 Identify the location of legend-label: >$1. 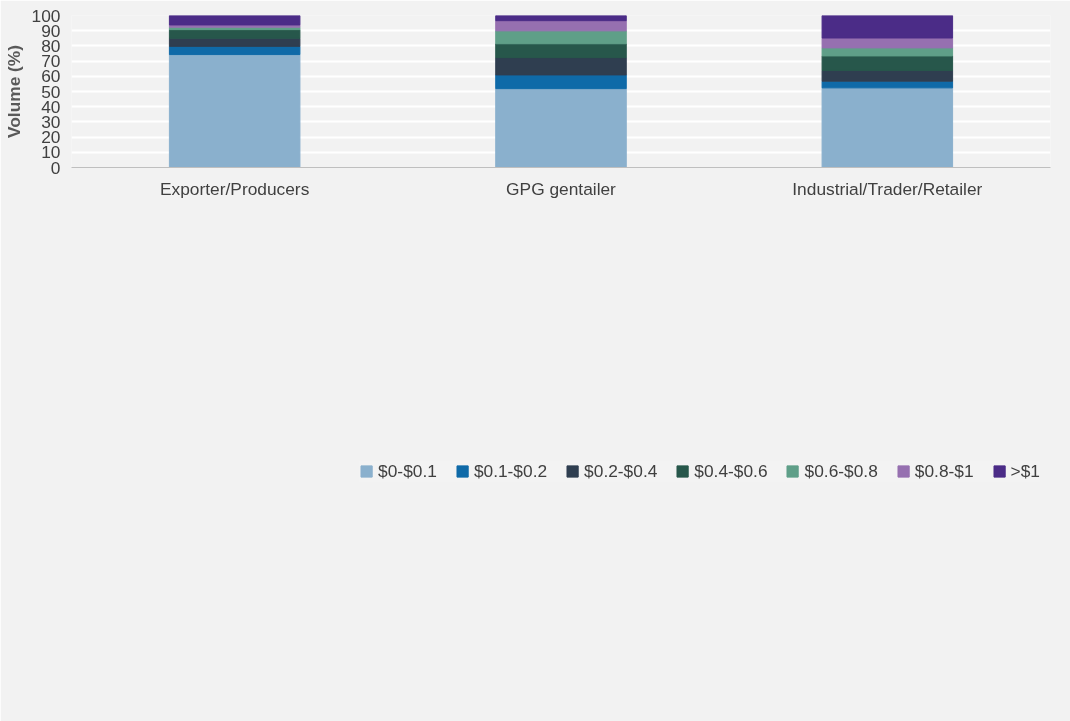
(1025, 471).